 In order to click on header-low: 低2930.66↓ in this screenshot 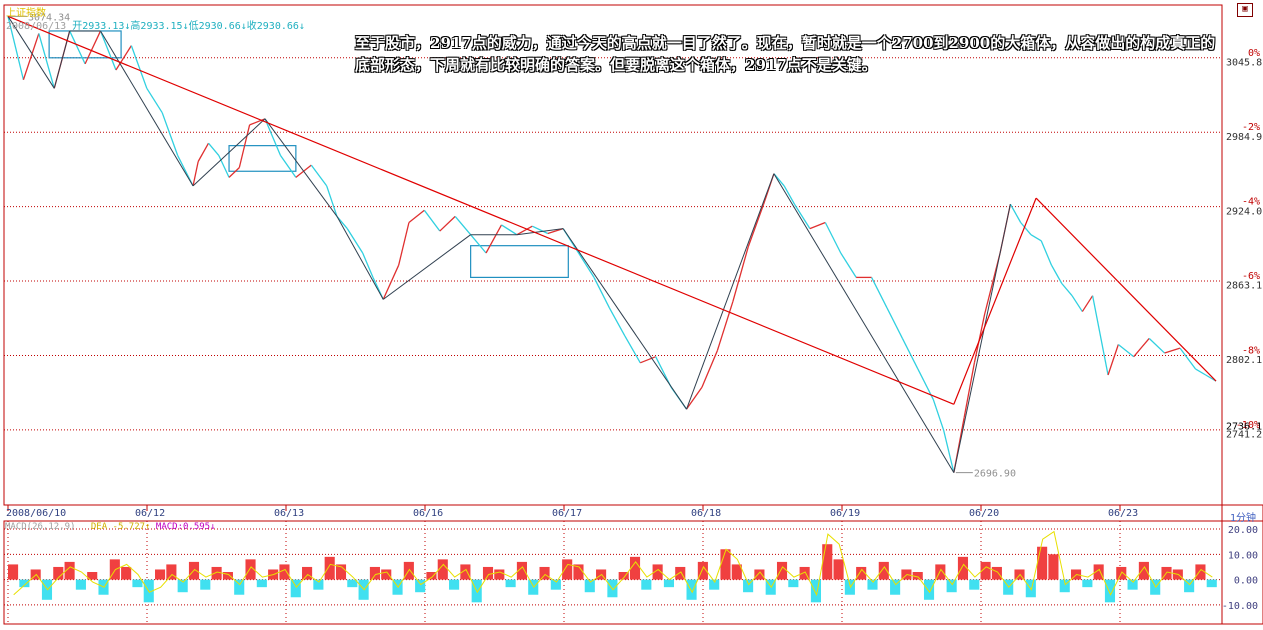, I will do `click(217, 26)`.